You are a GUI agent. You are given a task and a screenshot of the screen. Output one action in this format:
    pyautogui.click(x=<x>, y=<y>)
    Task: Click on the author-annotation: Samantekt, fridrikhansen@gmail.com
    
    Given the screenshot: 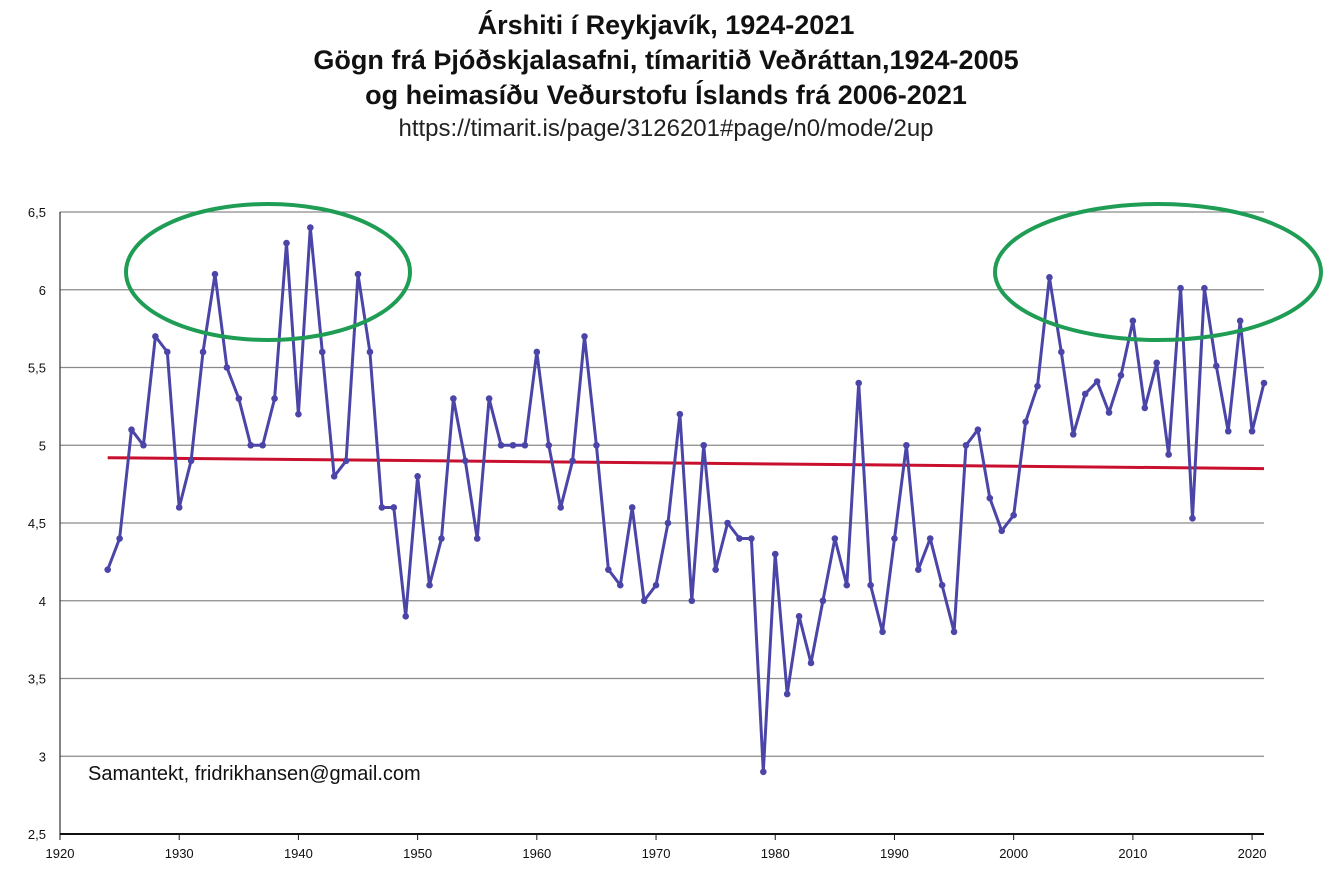 What is the action you would take?
    pyautogui.click(x=254, y=774)
    